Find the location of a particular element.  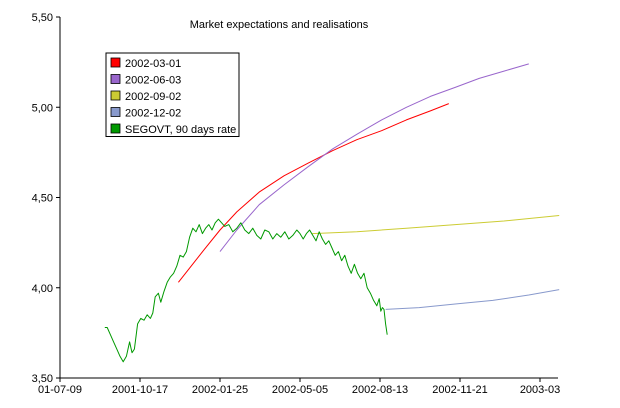

legend-label: 2002-12-02 is located at coordinates (153, 114).